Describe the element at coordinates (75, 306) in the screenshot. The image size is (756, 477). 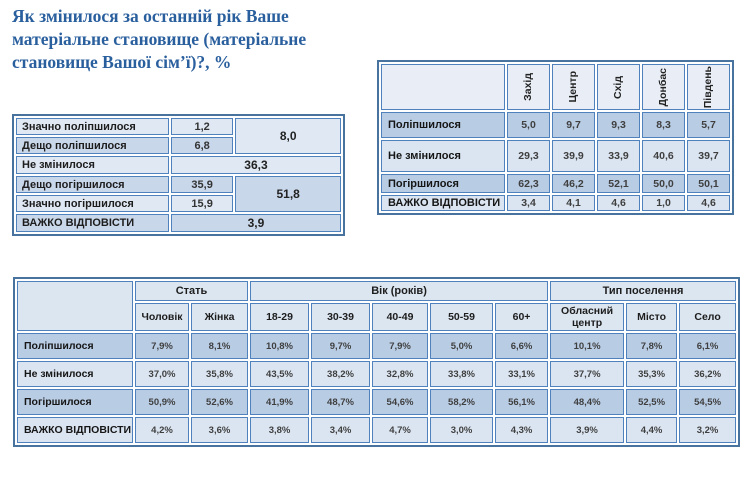
I see `demo-corner-cell` at that location.